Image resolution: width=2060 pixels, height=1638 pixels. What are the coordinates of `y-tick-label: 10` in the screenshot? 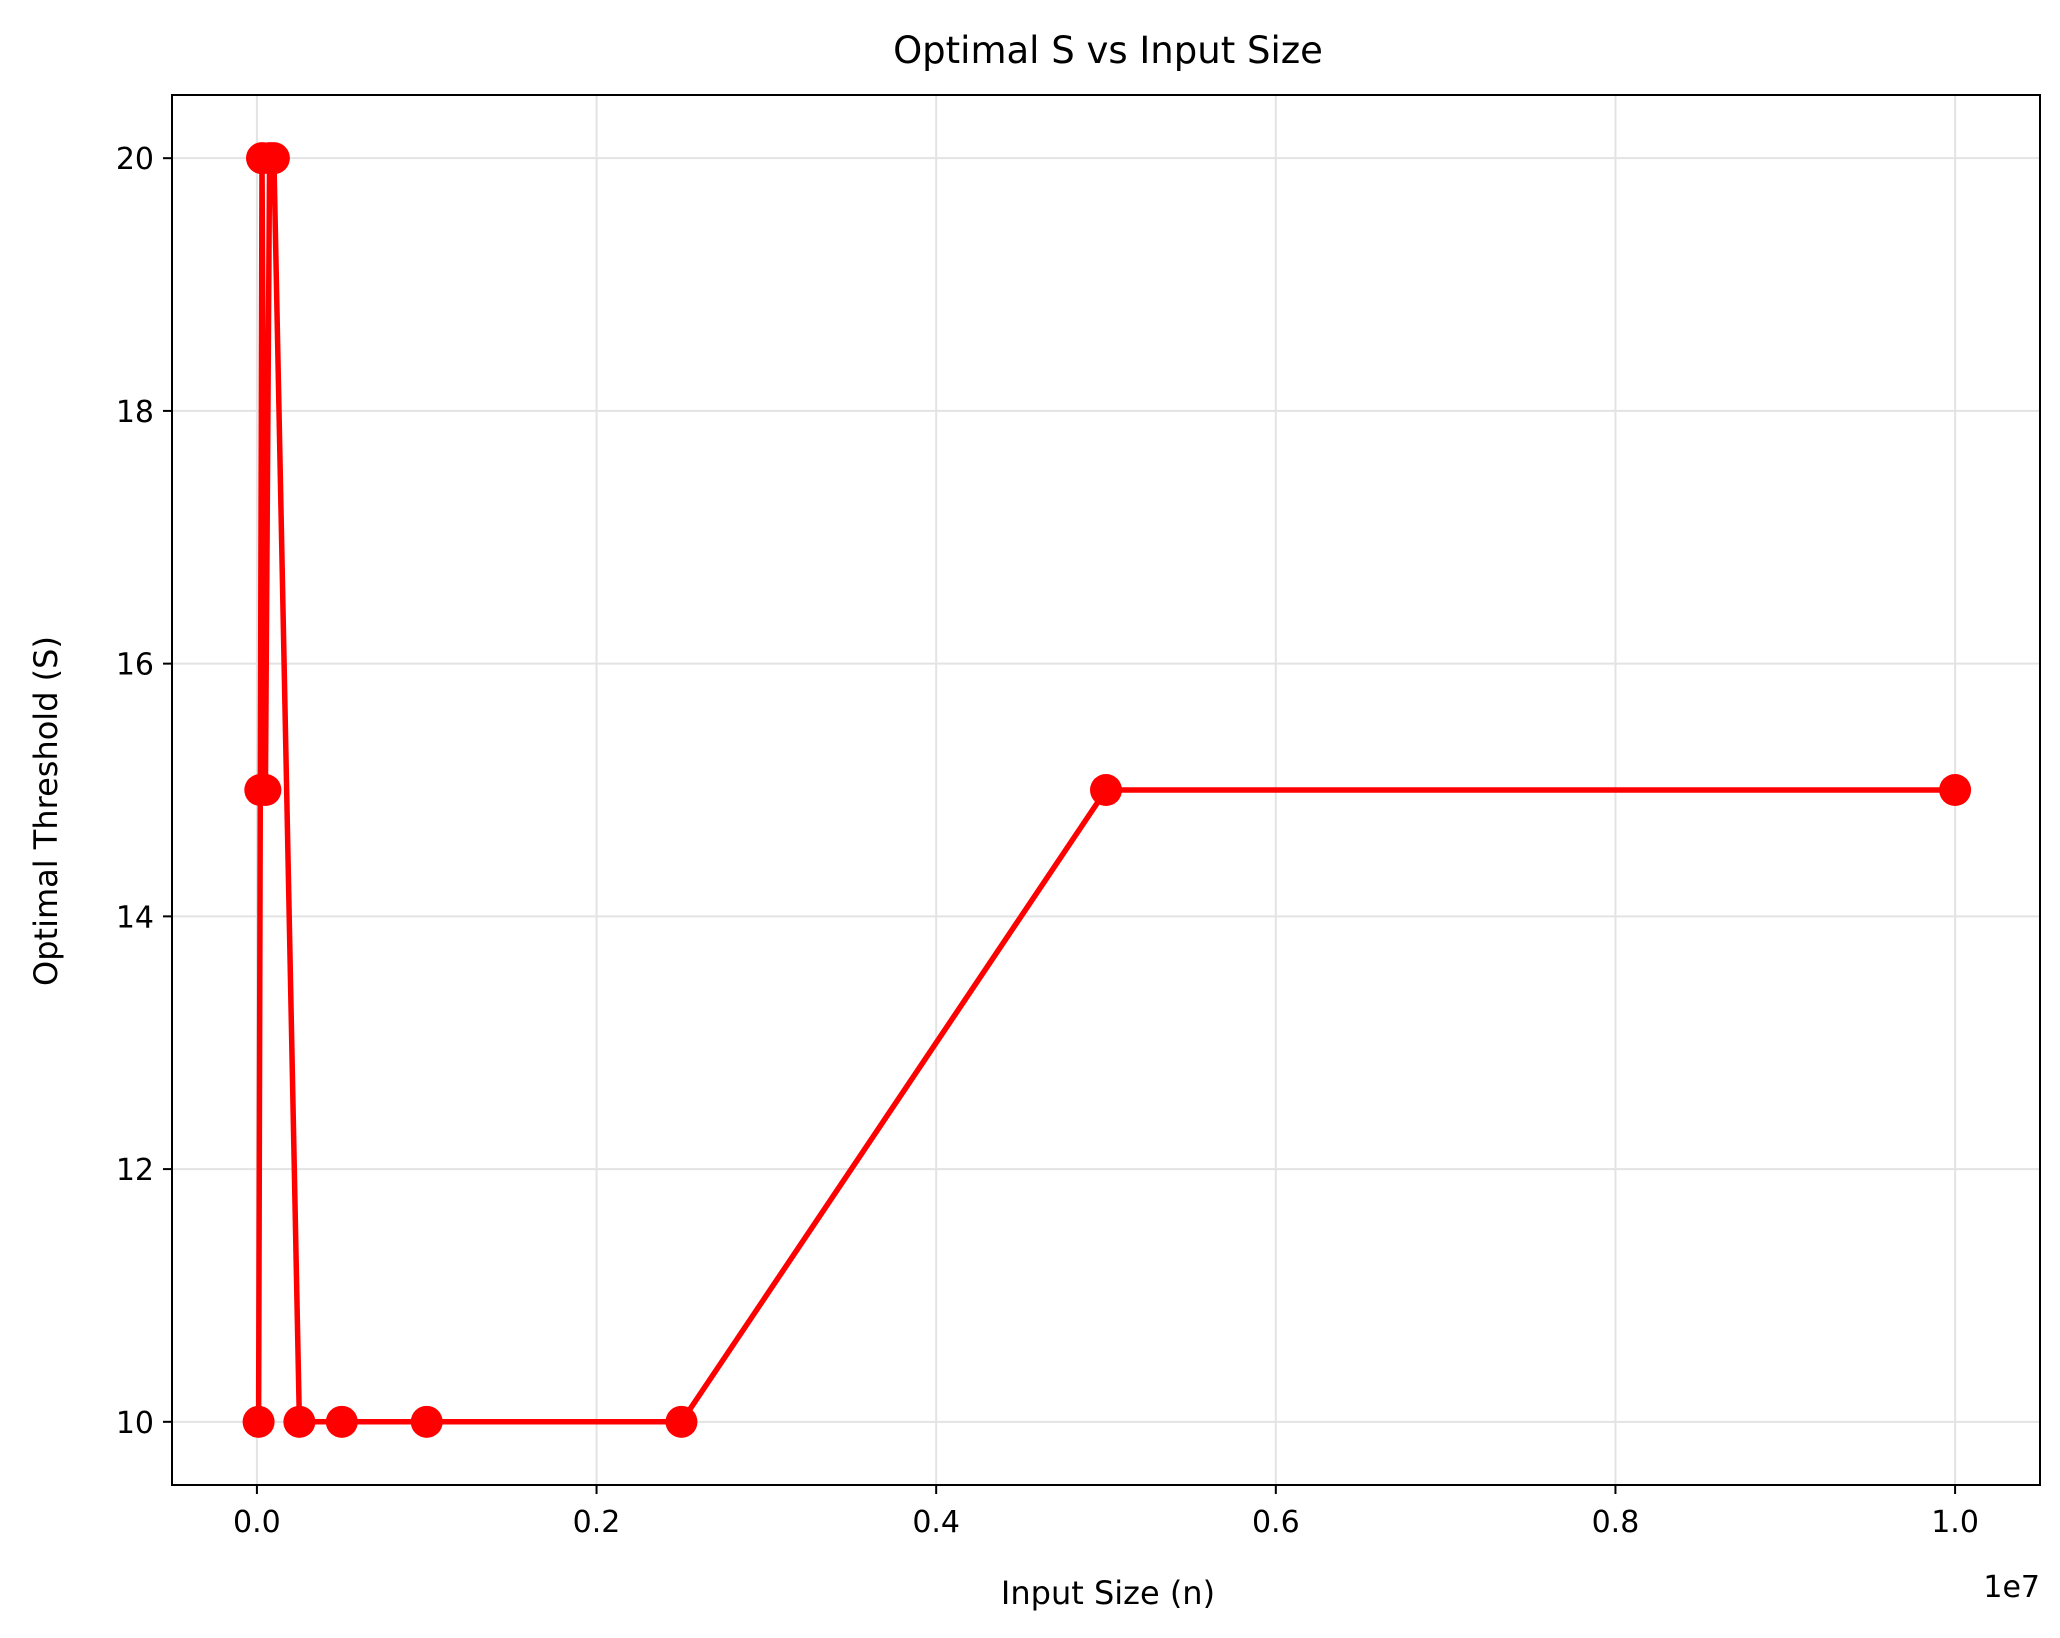 It's located at (135, 1423).